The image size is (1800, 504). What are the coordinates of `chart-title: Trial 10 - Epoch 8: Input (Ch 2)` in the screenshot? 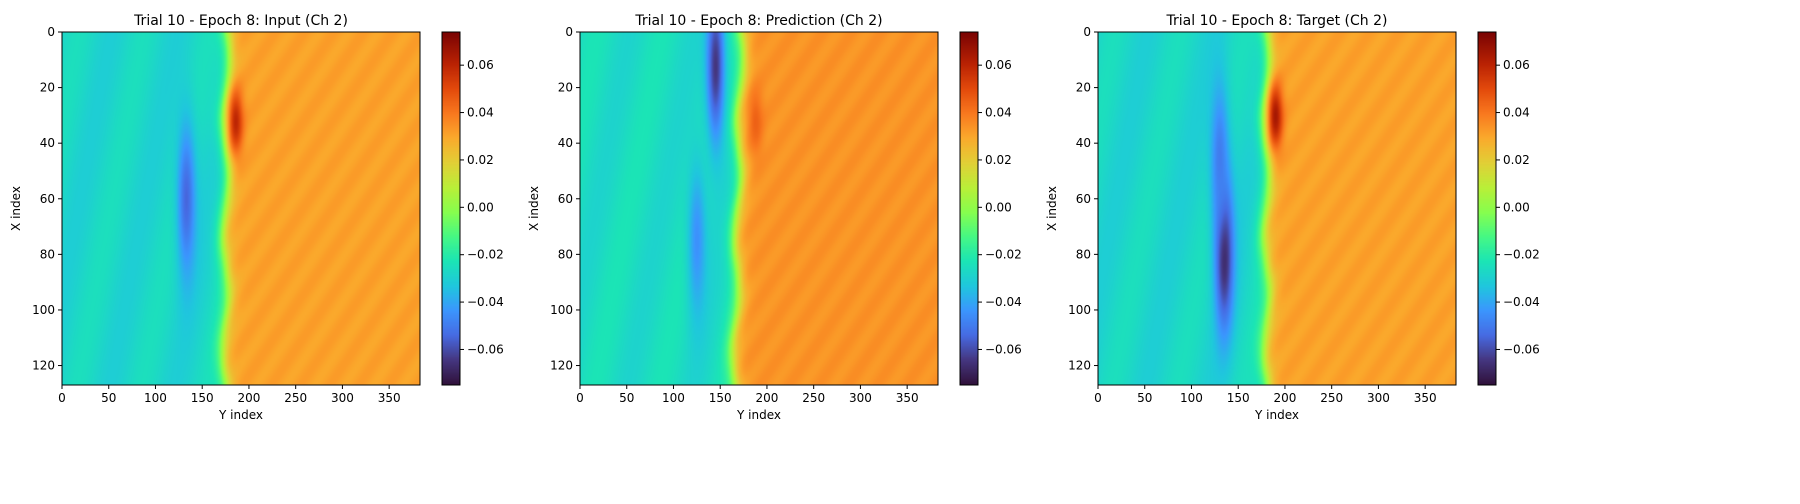 It's located at (240, 21).